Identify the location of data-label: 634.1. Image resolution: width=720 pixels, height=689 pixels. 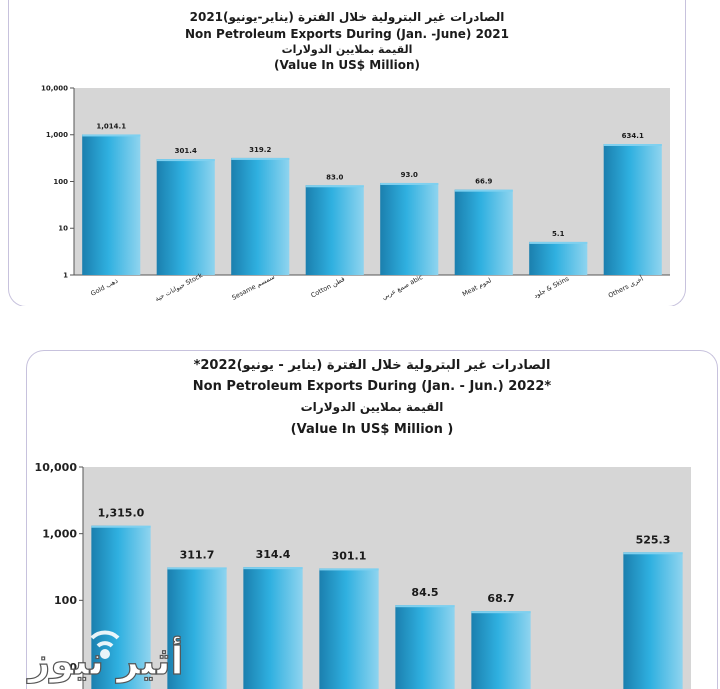
(633, 136).